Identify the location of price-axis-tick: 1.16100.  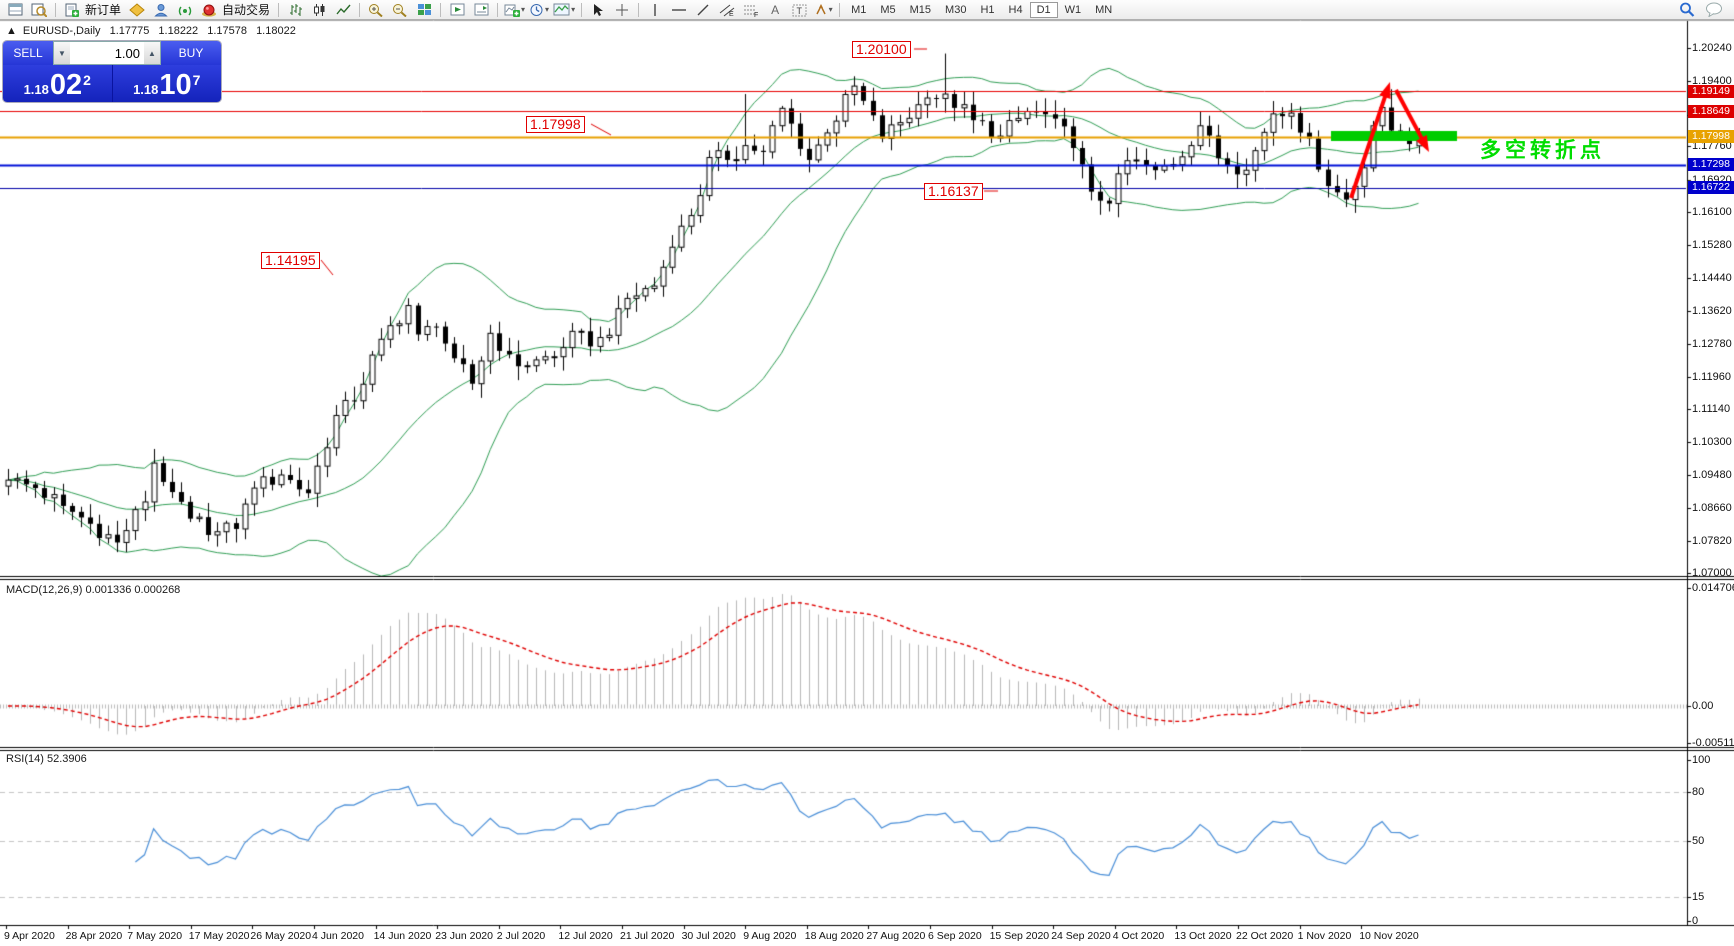
(1712, 212).